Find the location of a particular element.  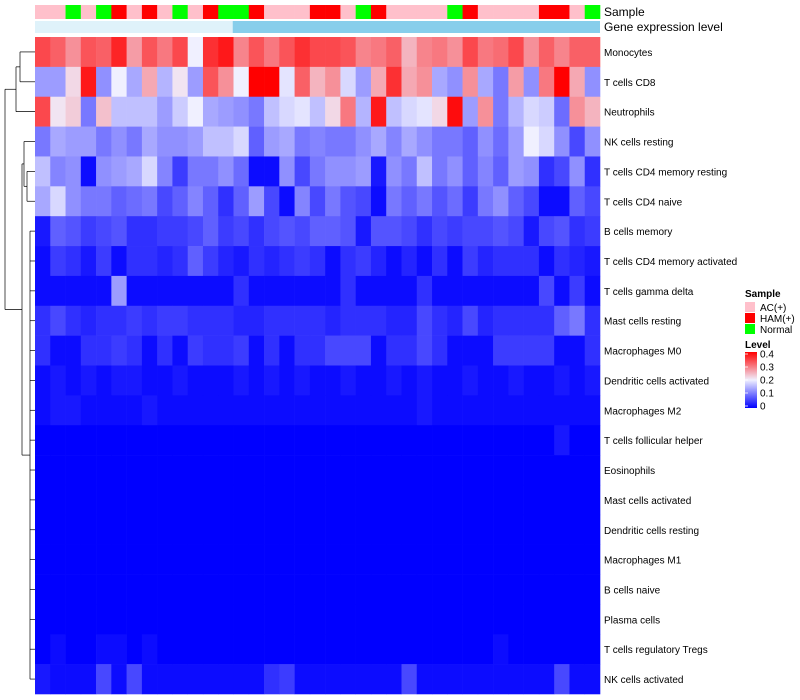

row-label: Macrophages M0 is located at coordinates (643, 352).